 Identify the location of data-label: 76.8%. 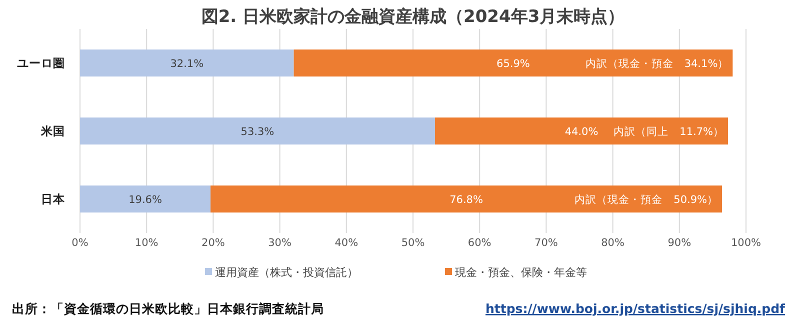
(466, 200).